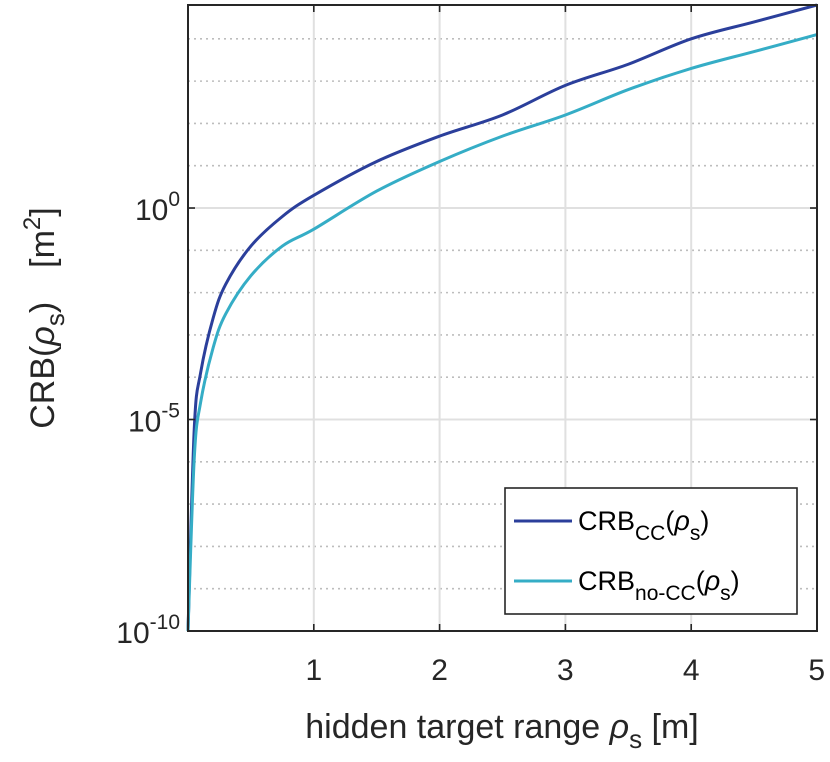  I want to click on x-tick-label: 4, so click(691, 670).